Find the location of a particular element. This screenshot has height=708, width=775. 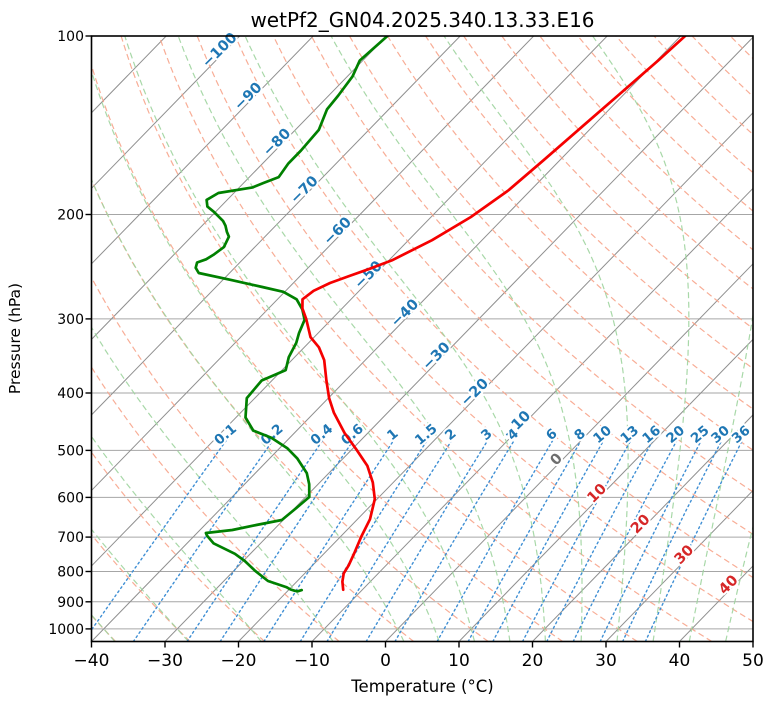

x-tick-label: 50 is located at coordinates (753, 661).